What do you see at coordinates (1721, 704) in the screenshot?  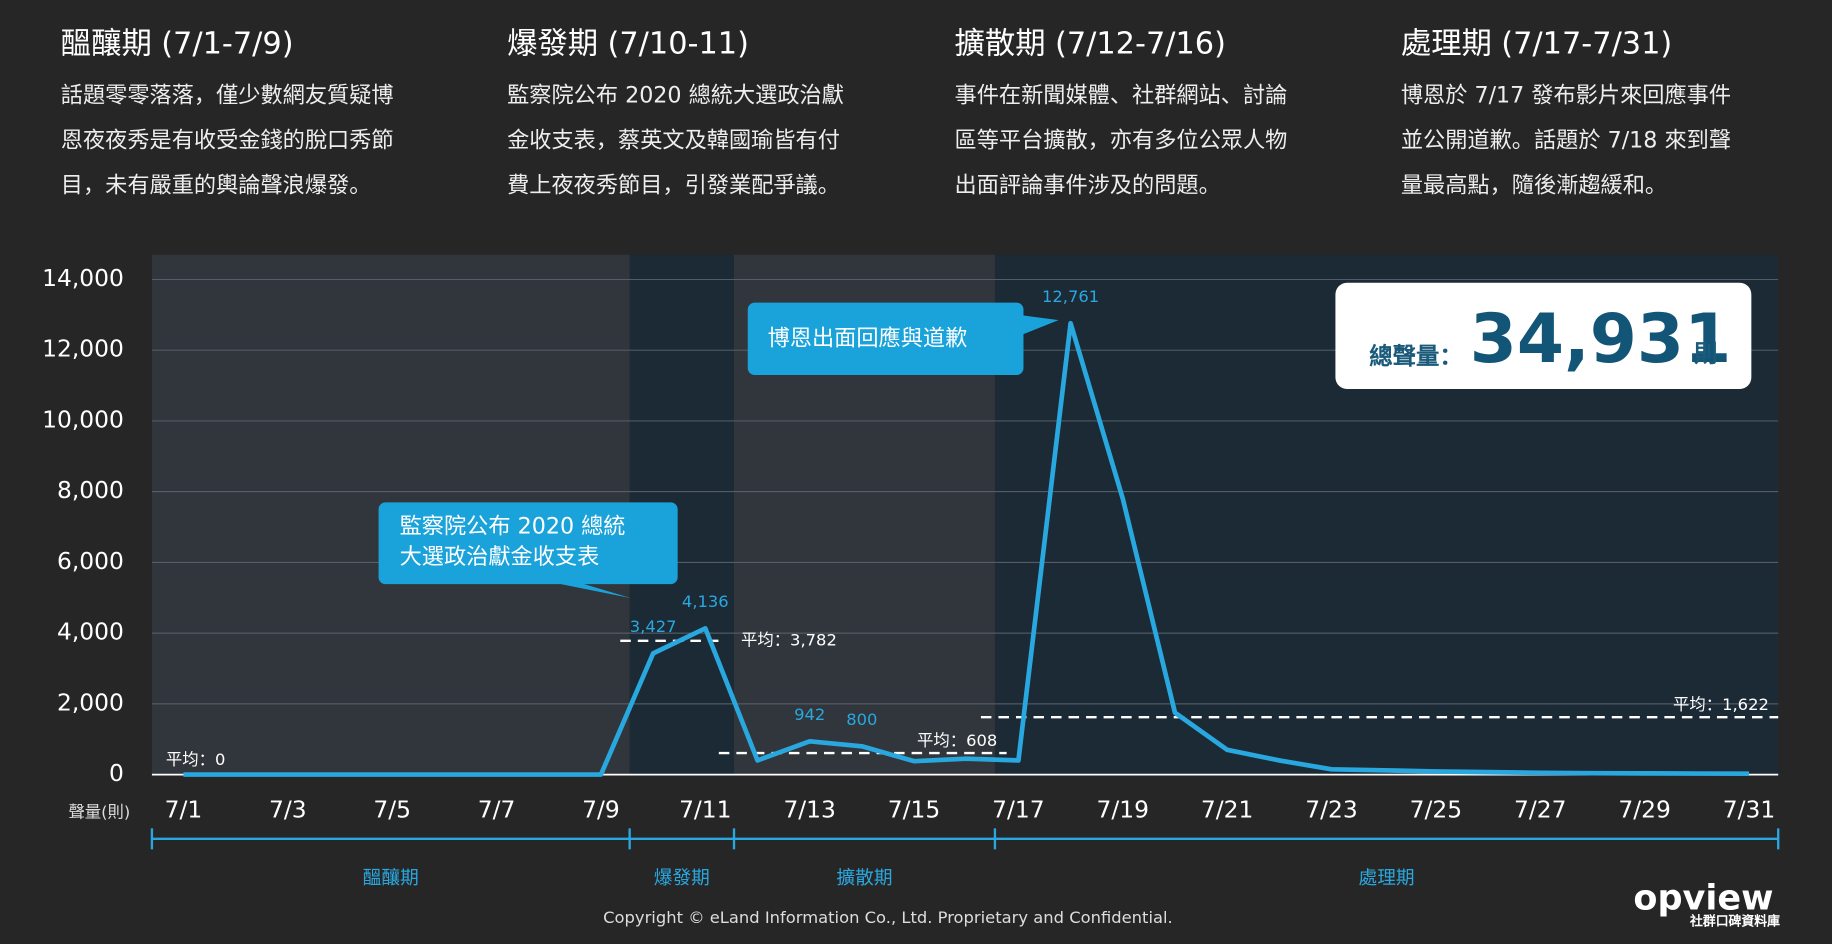 I see `average-label: 平均：1,622` at bounding box center [1721, 704].